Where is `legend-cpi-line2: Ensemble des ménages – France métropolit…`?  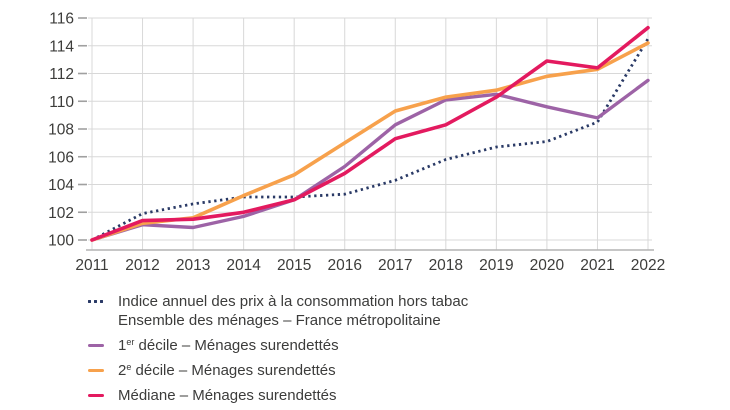
legend-cpi-line2: Ensemble des ménages – France métropolit… is located at coordinates (279, 320).